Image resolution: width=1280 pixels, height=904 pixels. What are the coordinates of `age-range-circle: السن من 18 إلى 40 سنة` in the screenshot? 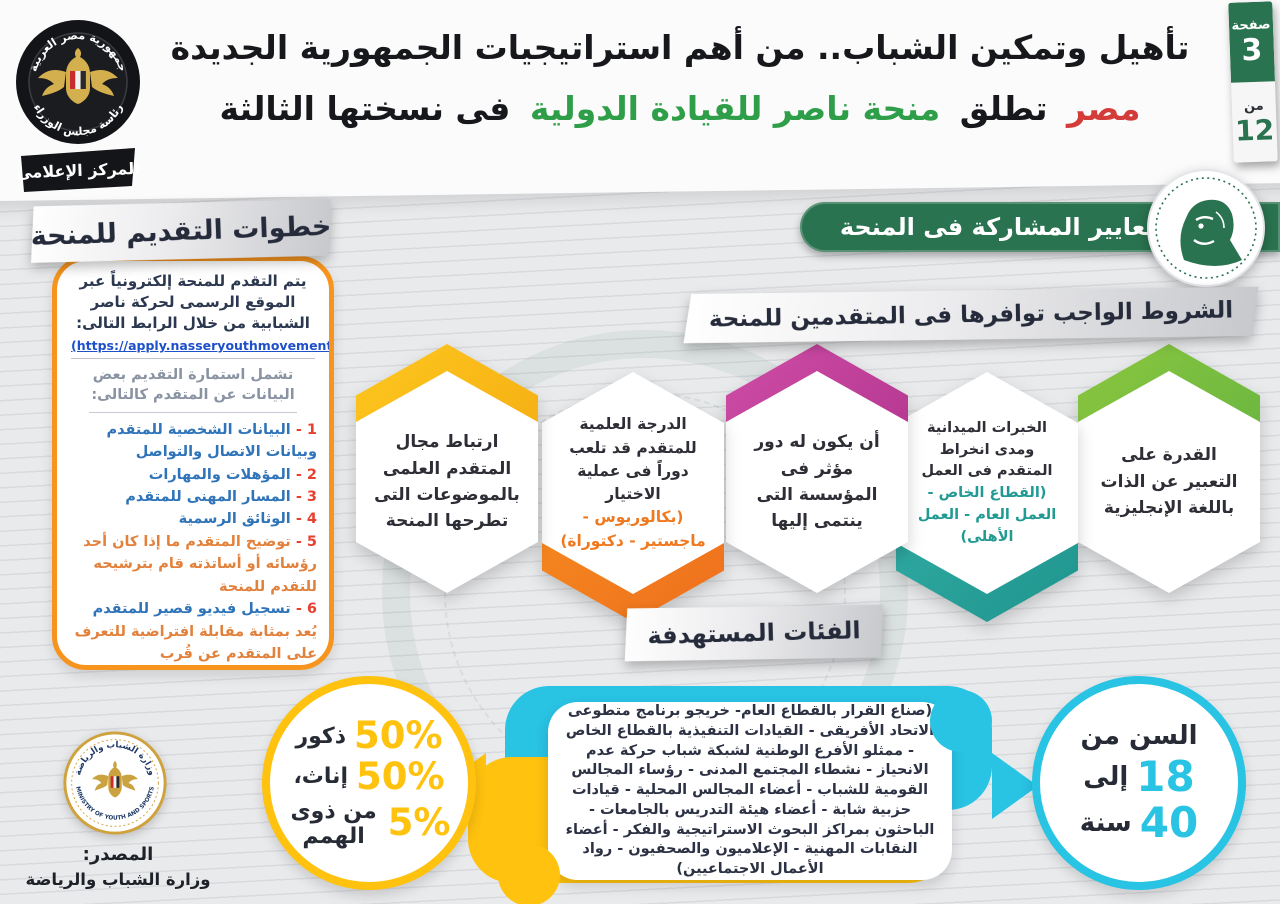 It's located at (1139, 783).